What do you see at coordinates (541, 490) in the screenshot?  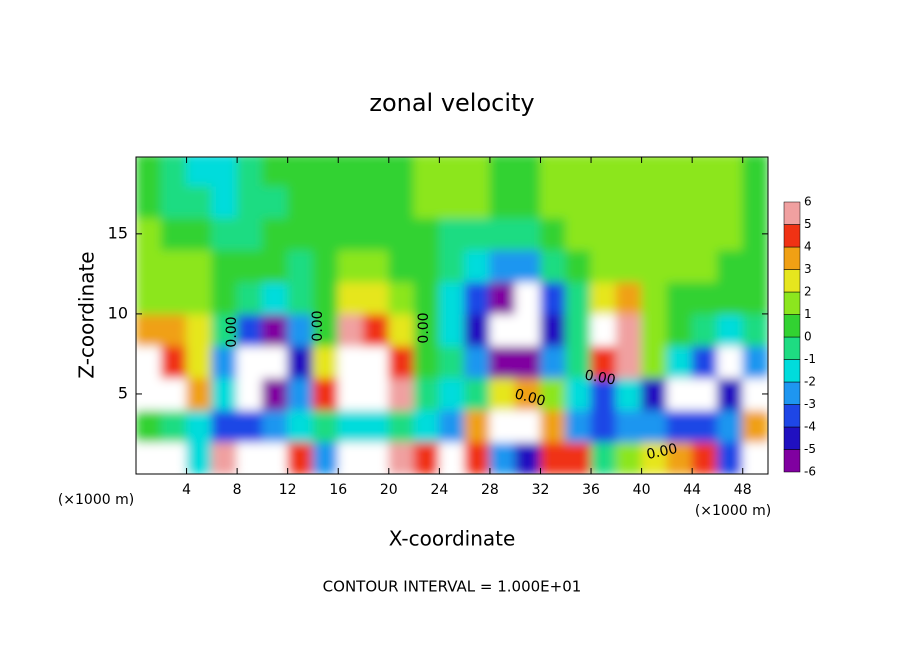 I see `x-tick-label: 32` at bounding box center [541, 490].